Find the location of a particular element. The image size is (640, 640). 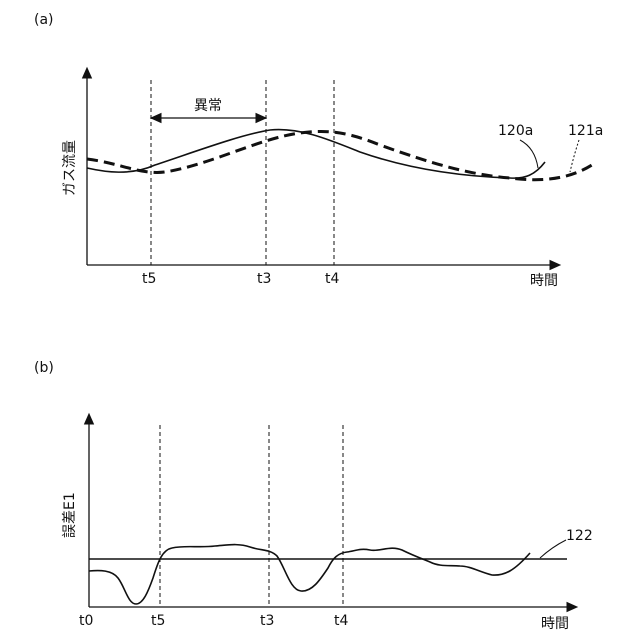

tick-b-t5: t5 is located at coordinates (158, 621).